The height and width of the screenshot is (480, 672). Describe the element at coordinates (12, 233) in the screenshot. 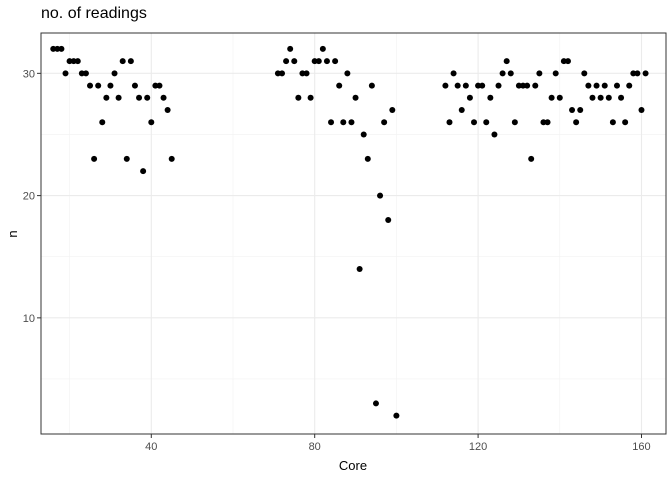

I see `y-axis-title: n` at that location.